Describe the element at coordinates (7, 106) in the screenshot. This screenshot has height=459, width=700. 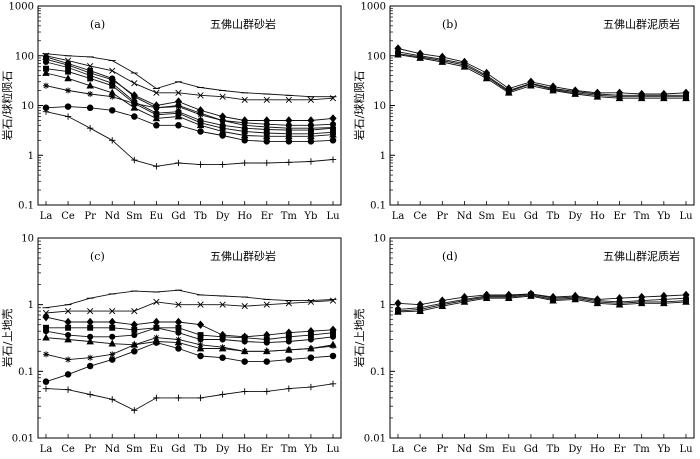
I see `y-axis-label: 岩石/球粒陨石` at that location.